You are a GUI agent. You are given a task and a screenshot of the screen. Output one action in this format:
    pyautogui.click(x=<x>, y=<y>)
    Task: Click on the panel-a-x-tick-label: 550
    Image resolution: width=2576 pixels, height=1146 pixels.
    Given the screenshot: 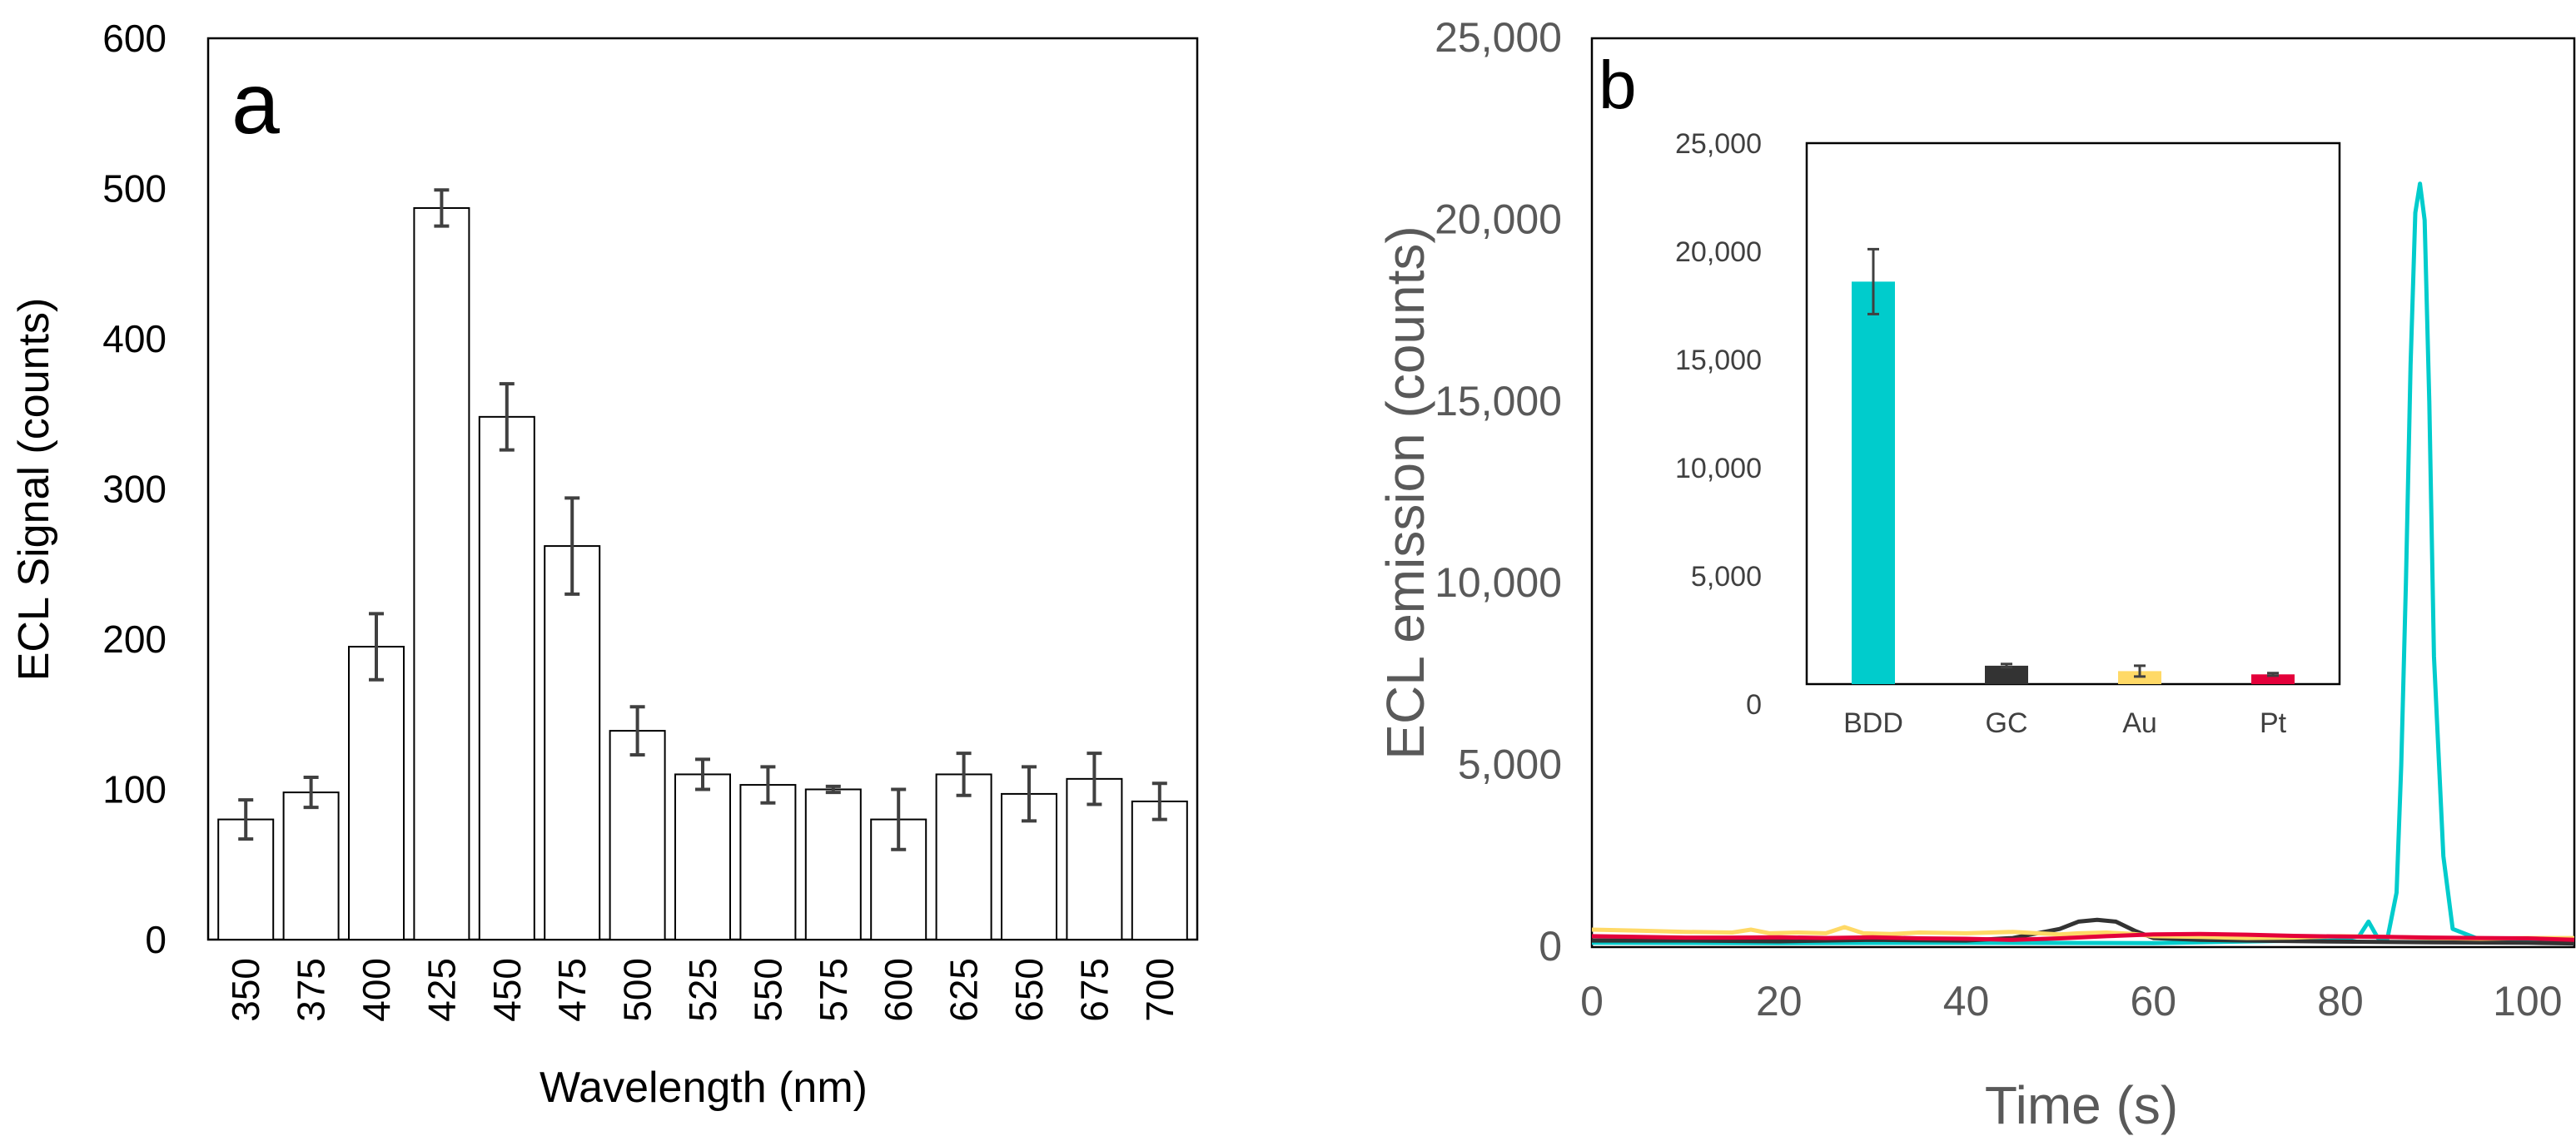 What is the action you would take?
    pyautogui.click(x=767, y=990)
    